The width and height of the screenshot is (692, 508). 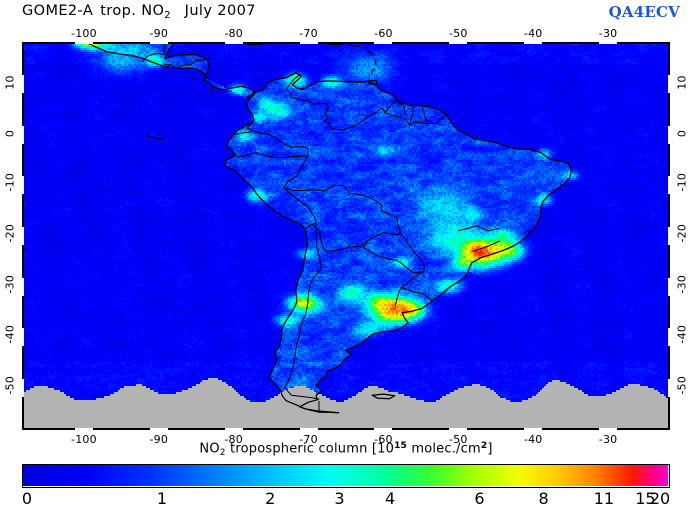 What do you see at coordinates (543, 498) in the screenshot?
I see `colorbar-tick-8: 8` at bounding box center [543, 498].